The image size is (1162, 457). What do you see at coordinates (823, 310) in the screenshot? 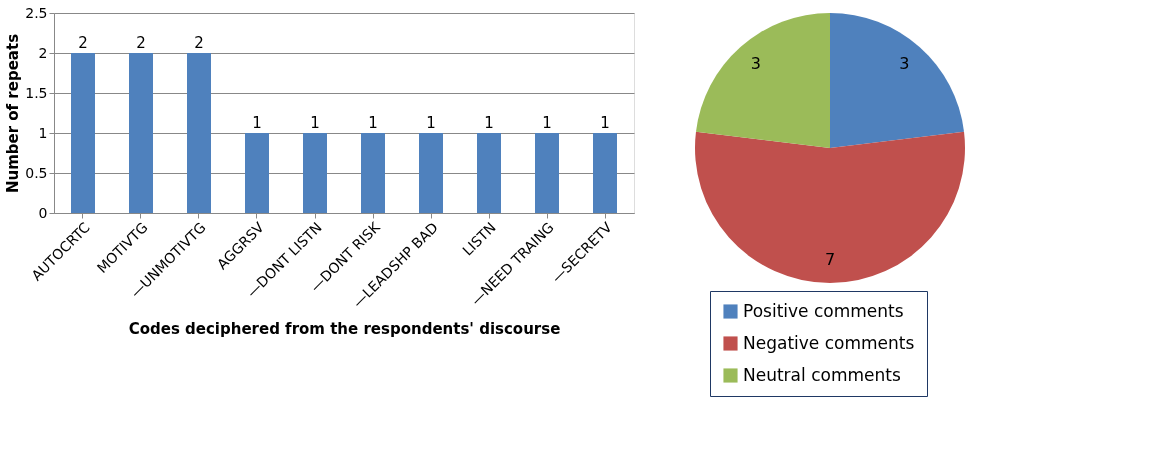
I see `legend-label: Positive comments` at bounding box center [823, 310].